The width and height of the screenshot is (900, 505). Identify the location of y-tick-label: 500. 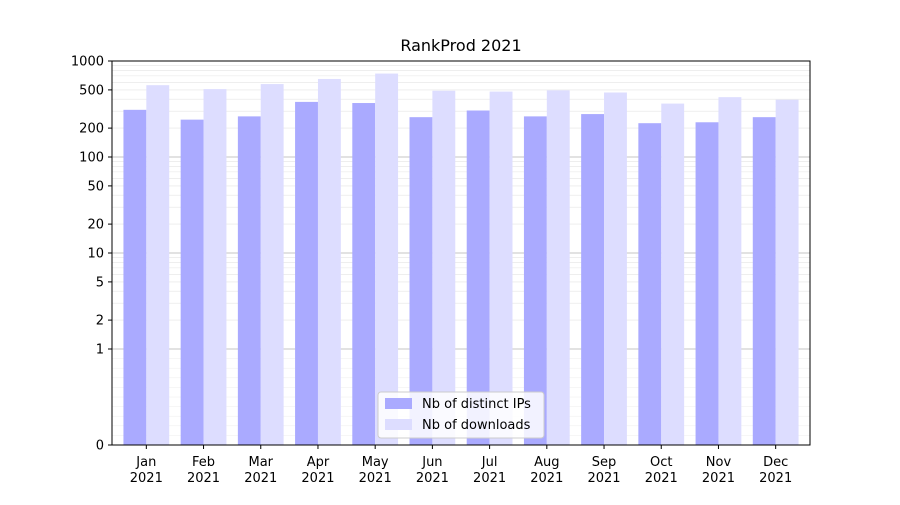
(91, 90).